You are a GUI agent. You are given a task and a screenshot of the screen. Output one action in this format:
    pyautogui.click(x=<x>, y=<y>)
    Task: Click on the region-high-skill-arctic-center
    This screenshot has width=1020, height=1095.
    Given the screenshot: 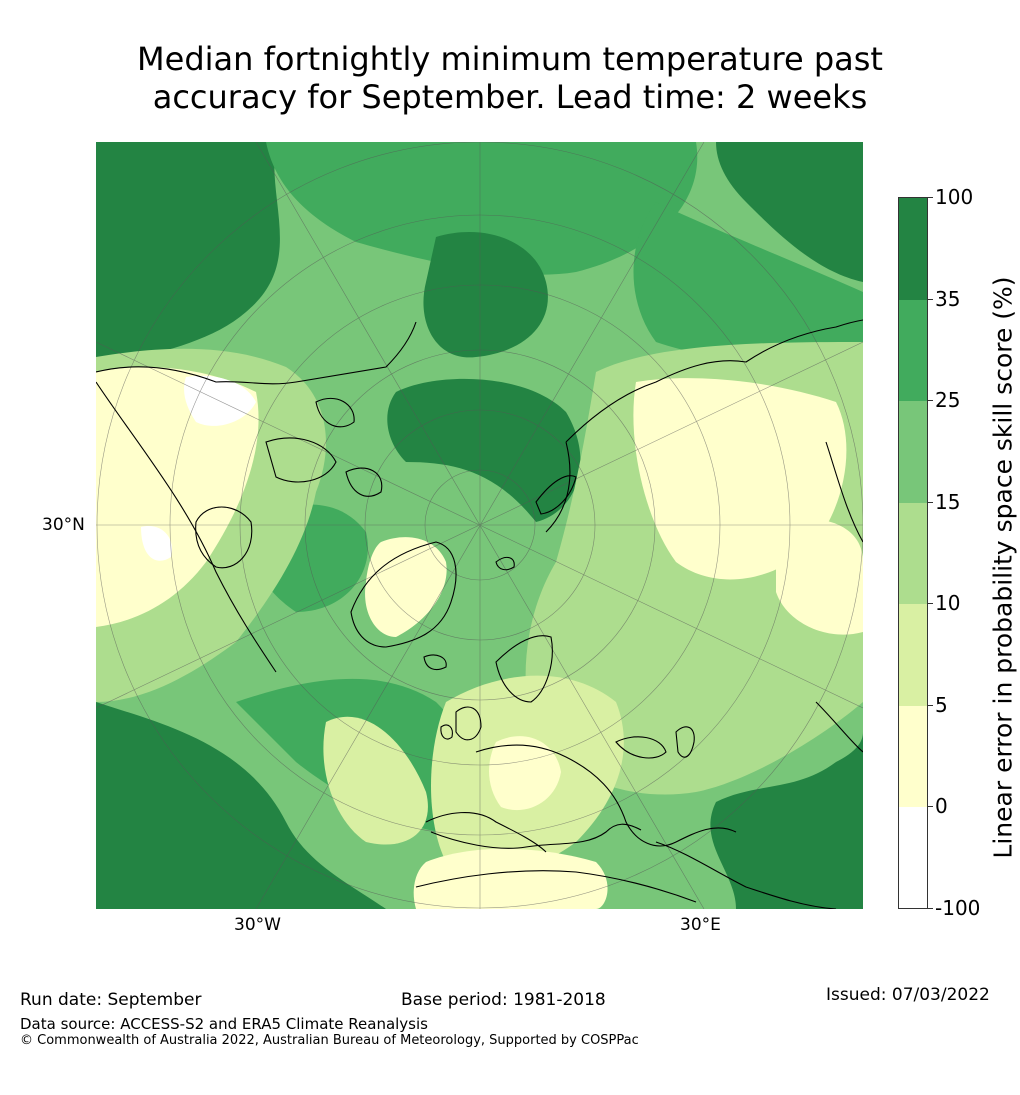 What is the action you would take?
    pyautogui.click(x=484, y=450)
    